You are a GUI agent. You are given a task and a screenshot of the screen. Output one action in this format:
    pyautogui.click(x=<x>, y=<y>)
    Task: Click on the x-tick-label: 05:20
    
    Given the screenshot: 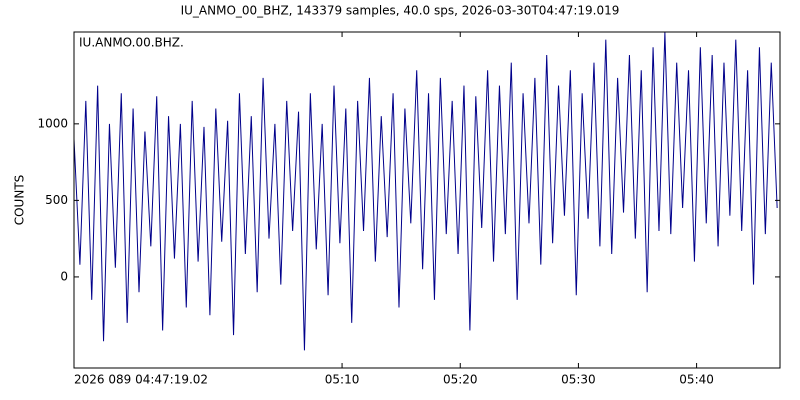 What is the action you would take?
    pyautogui.click(x=460, y=380)
    